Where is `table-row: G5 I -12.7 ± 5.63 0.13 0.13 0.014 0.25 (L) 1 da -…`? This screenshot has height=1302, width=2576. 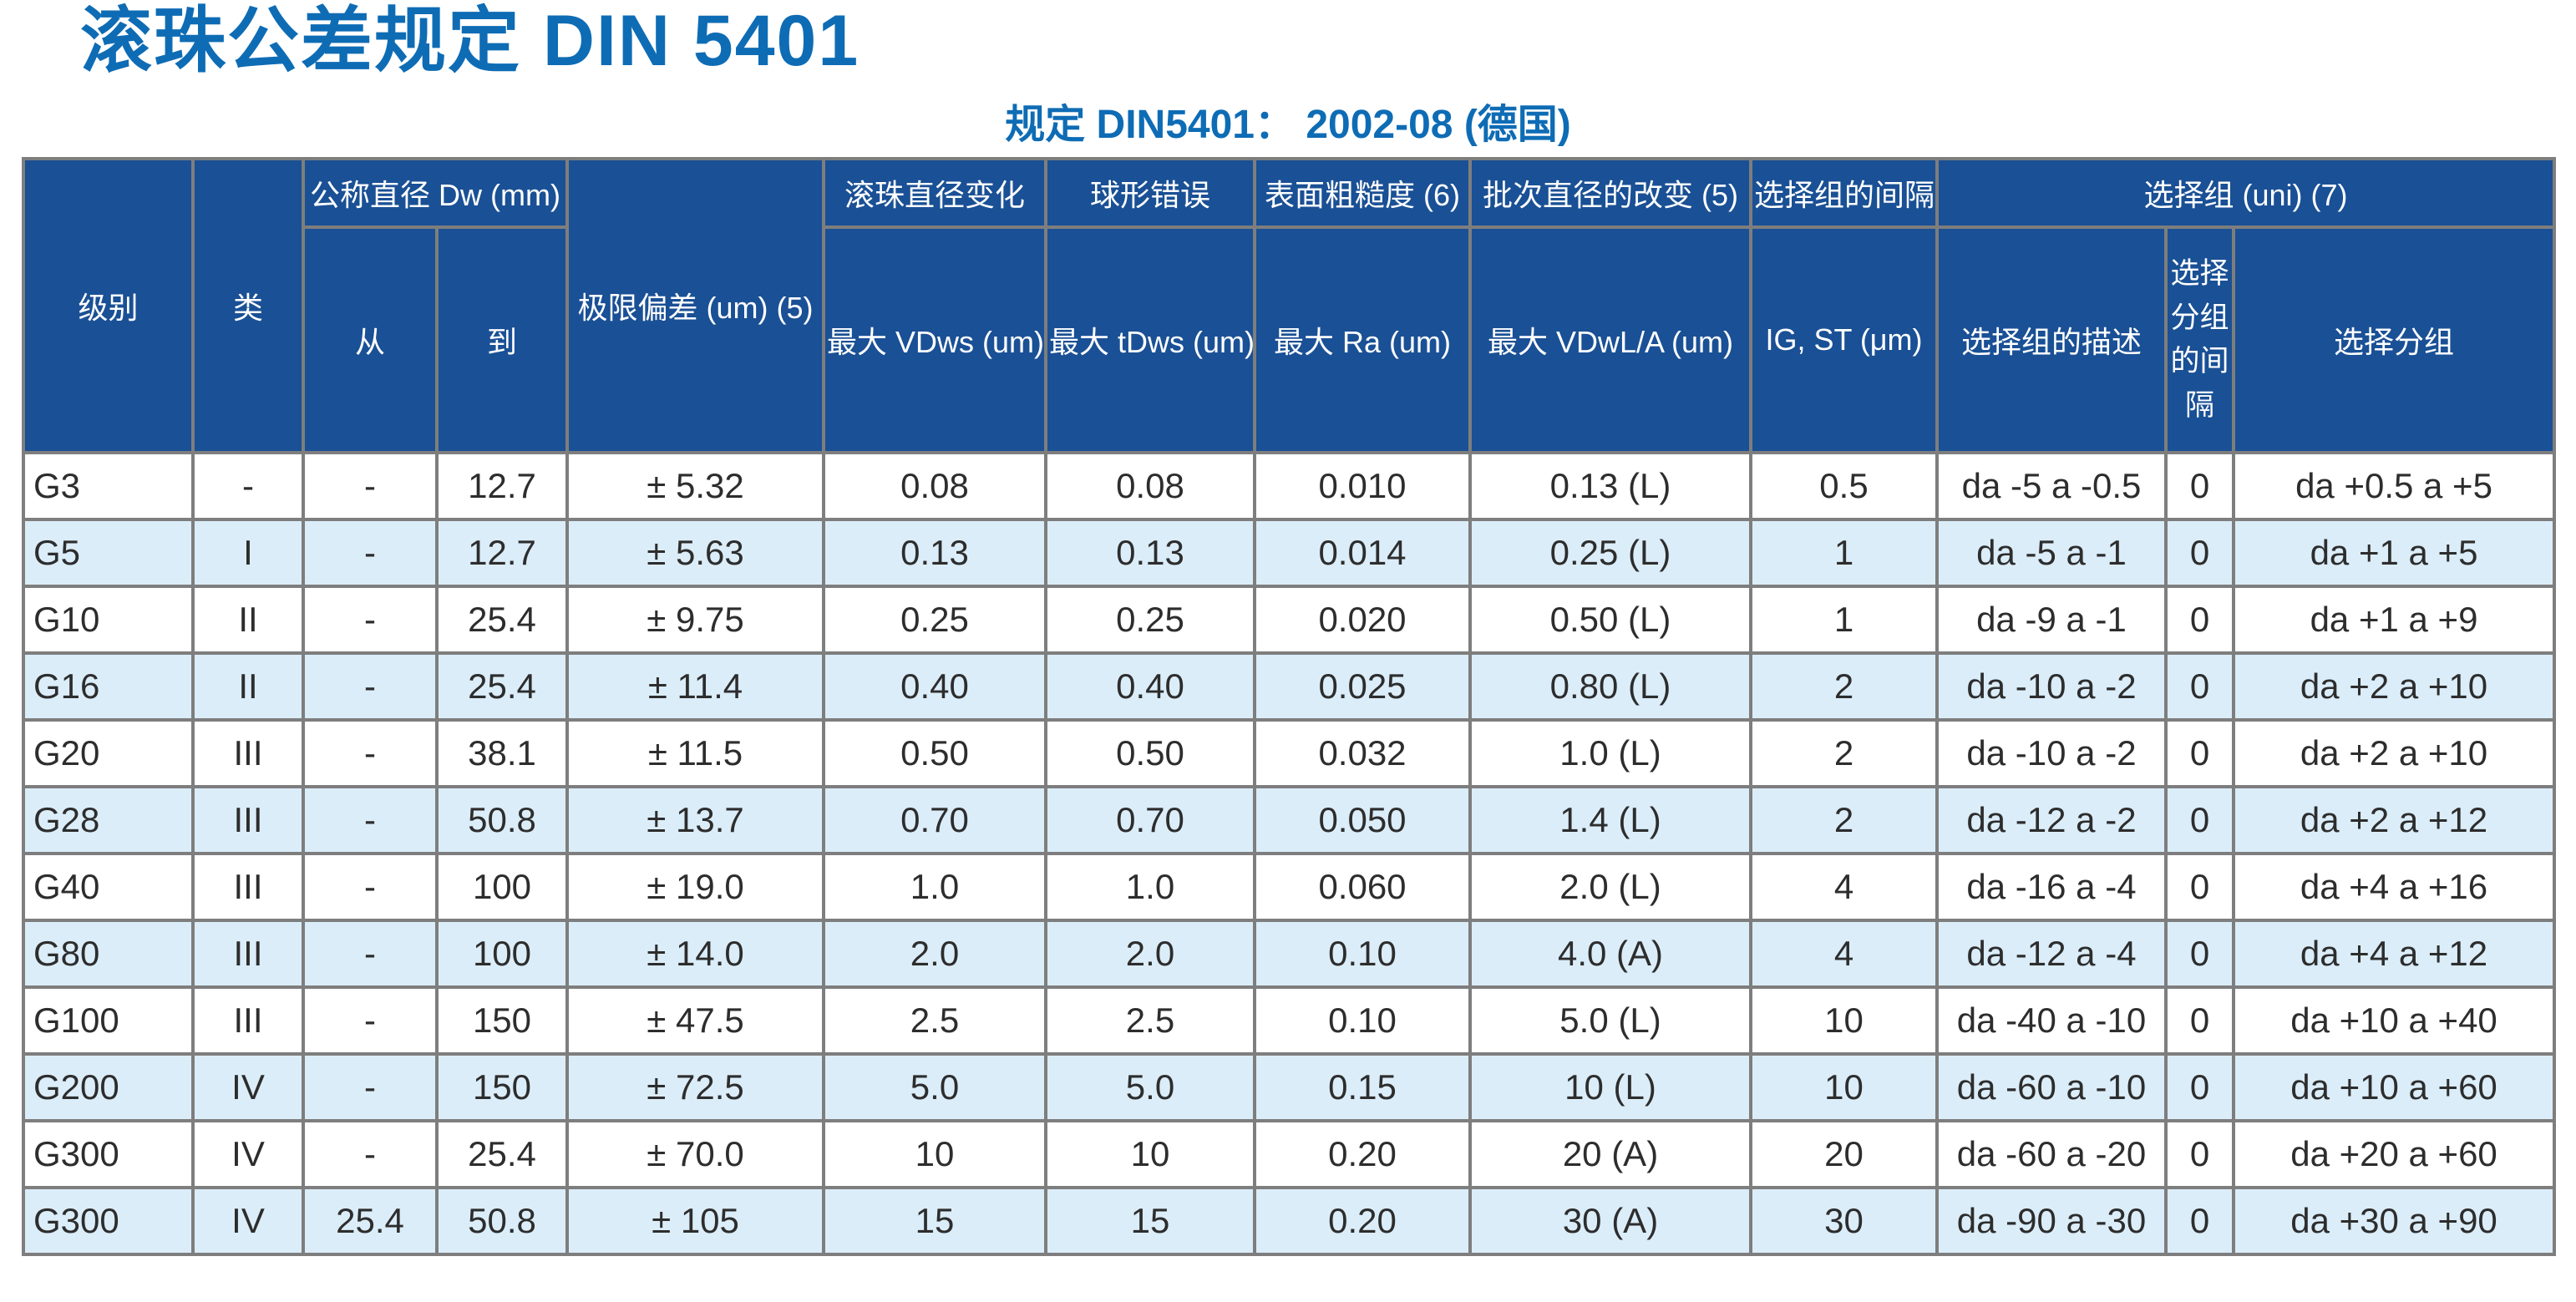
table-row: G5 I -12.7 ± 5.63 0.13 0.13 0.014 0.25 (L) 1 da -… is located at coordinates (1289, 553).